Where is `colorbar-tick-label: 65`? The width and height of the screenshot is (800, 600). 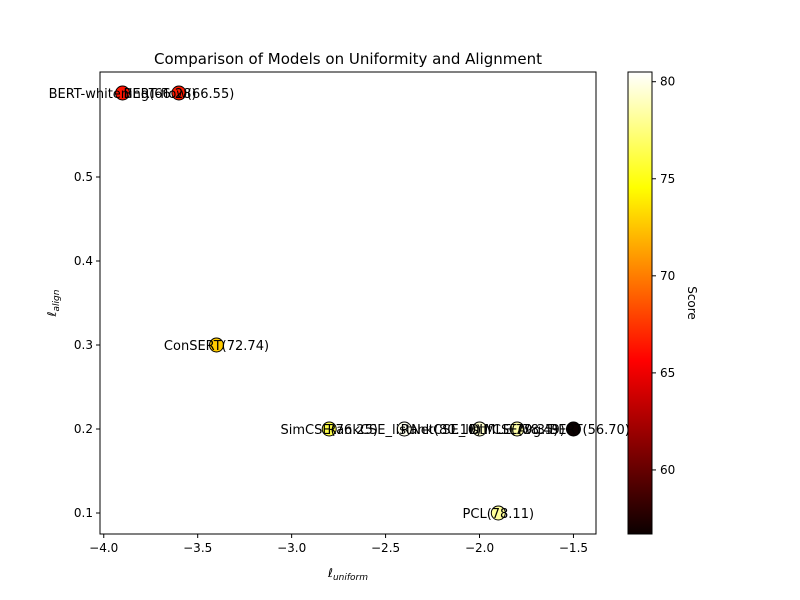 colorbar-tick-label: 65 is located at coordinates (667, 373).